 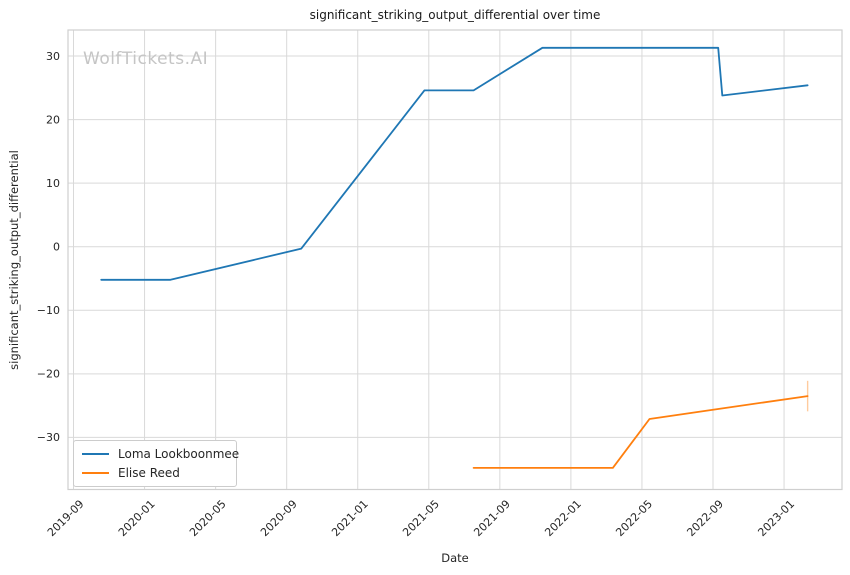 I want to click on x-tick-label: 2021-09, so click(x=492, y=518).